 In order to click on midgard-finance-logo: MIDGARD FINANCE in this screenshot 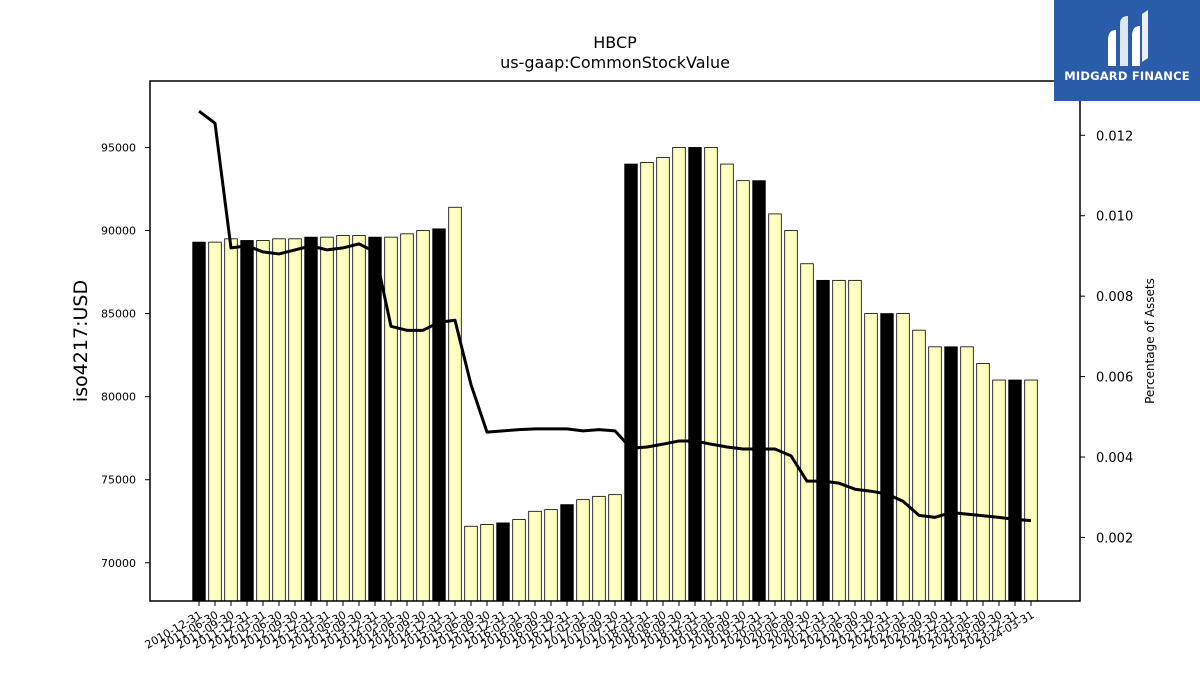, I will do `click(1127, 50)`.